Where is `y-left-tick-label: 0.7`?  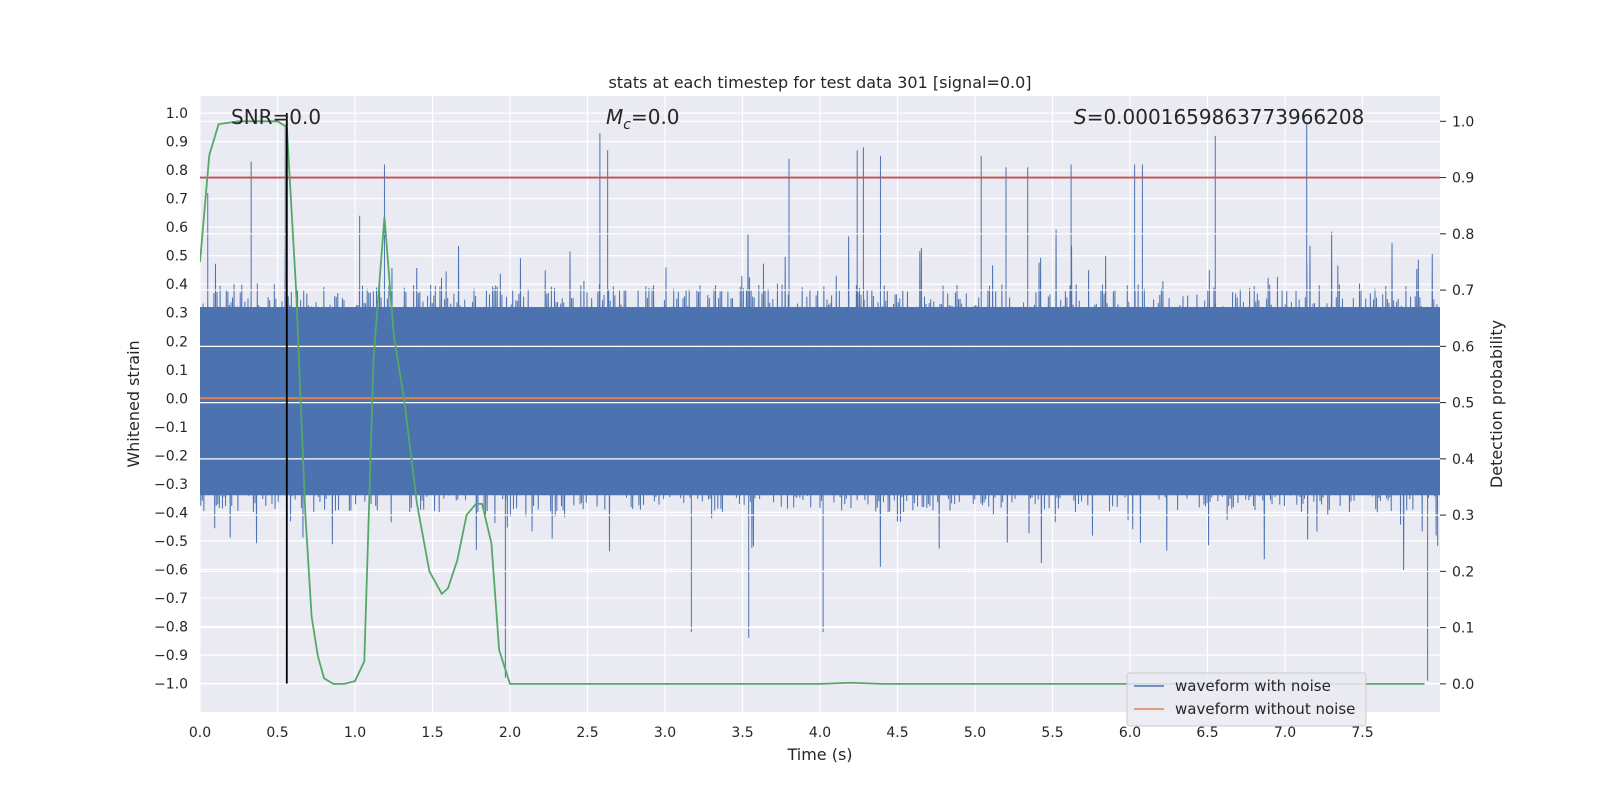
y-left-tick-label: 0.7 is located at coordinates (177, 200).